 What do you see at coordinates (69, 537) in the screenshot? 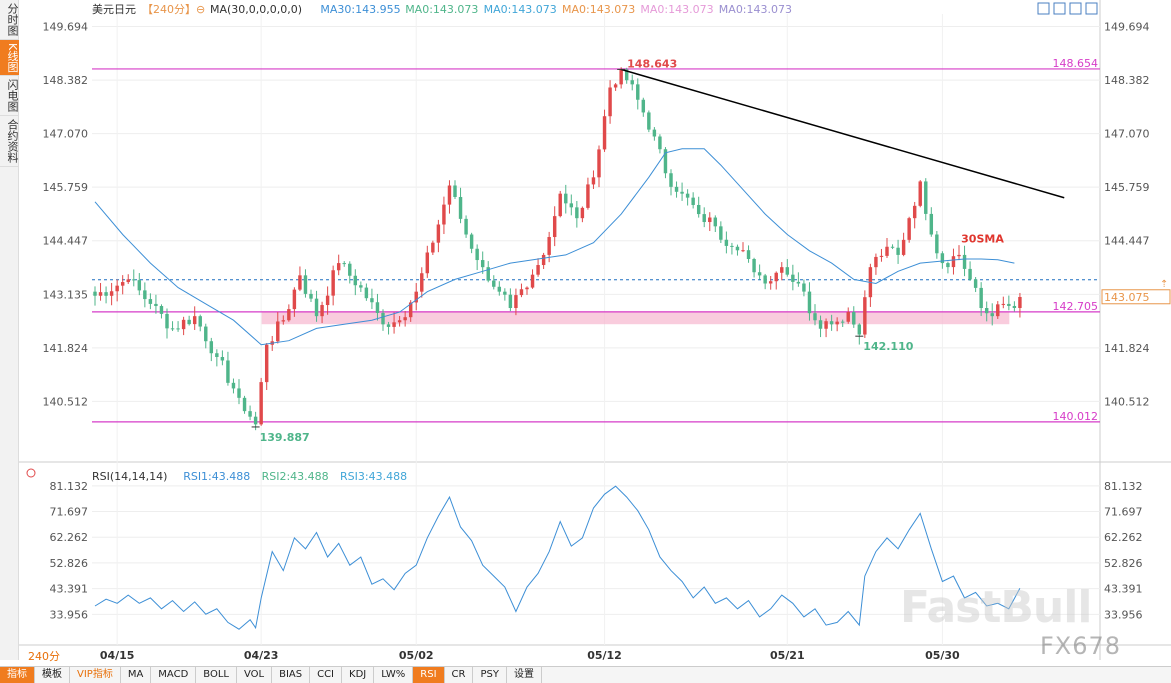
I see `rsi-y-tick-left: 62.262` at bounding box center [69, 537].